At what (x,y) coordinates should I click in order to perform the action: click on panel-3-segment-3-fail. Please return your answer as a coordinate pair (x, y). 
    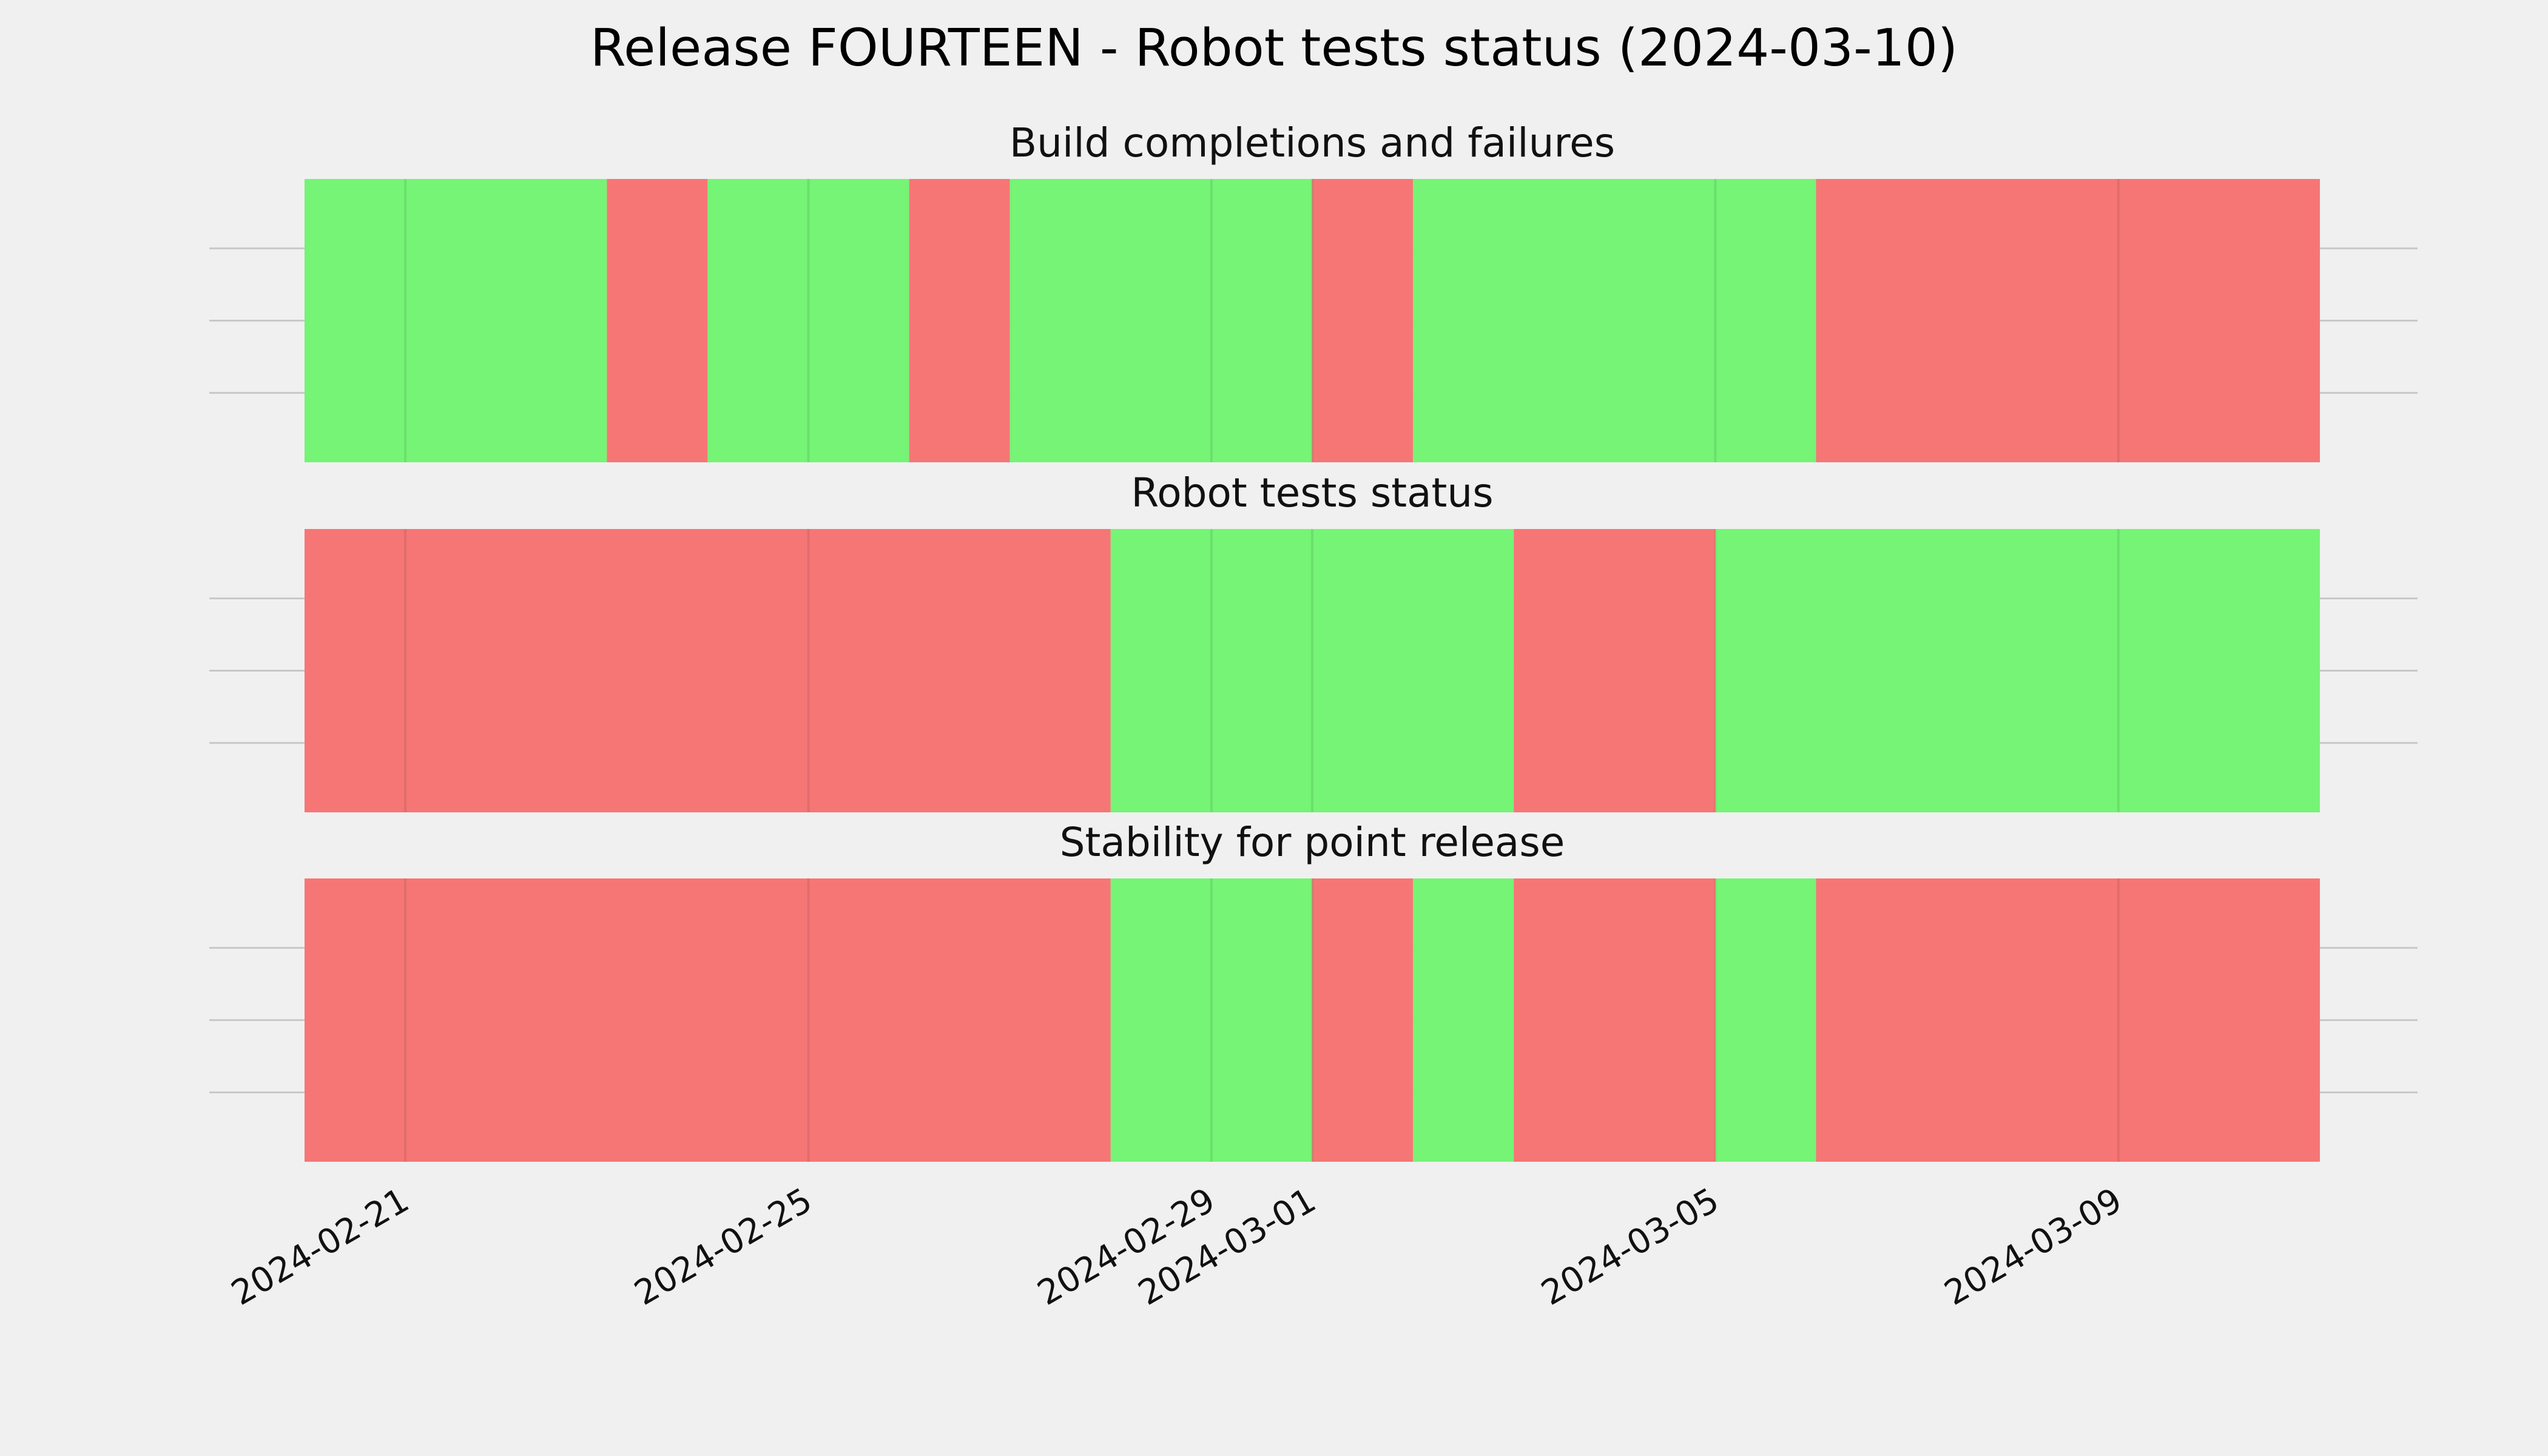
    Looking at the image, I should click on (1363, 1020).